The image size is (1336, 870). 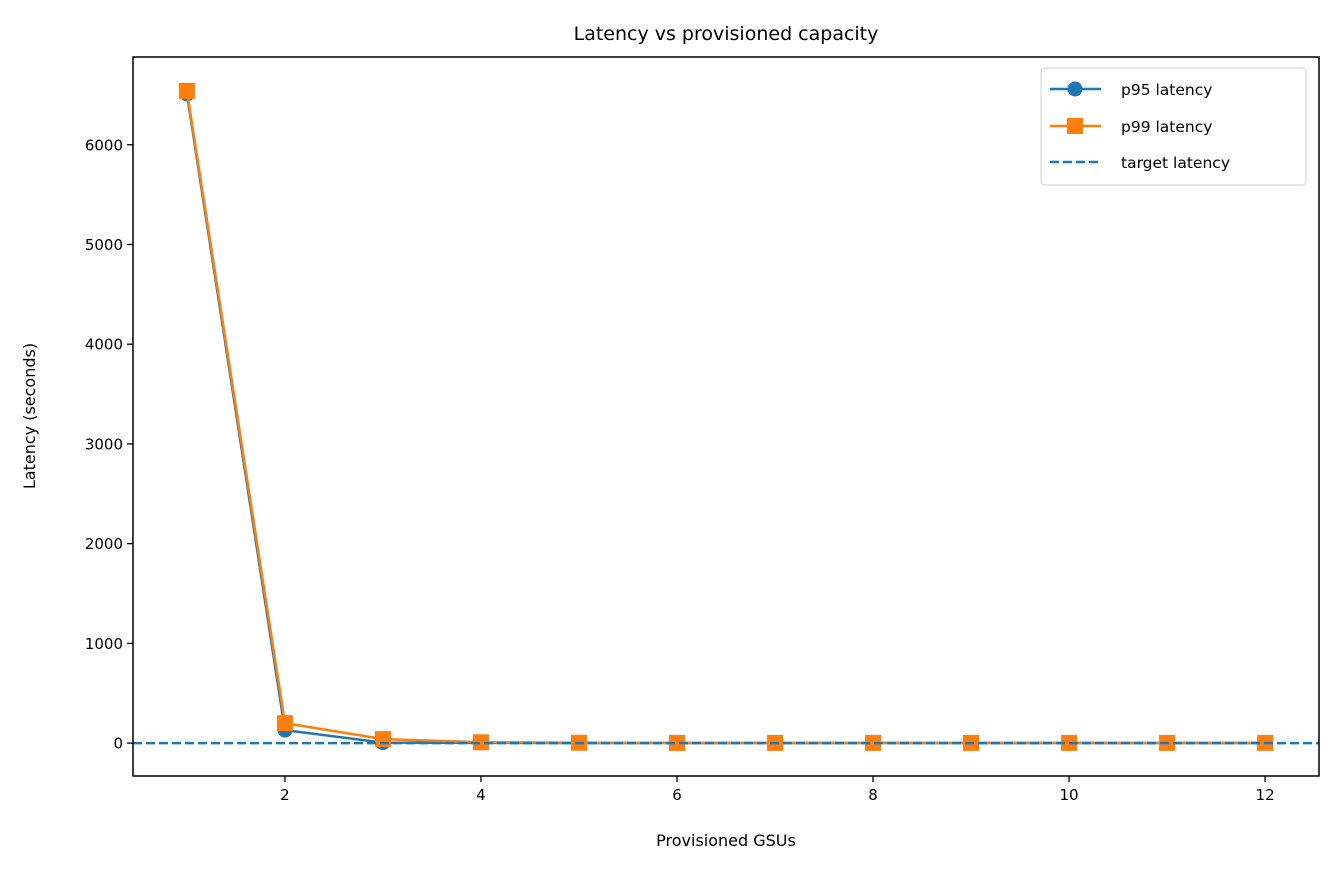 I want to click on y-tick-label: 1000, so click(x=104, y=644).